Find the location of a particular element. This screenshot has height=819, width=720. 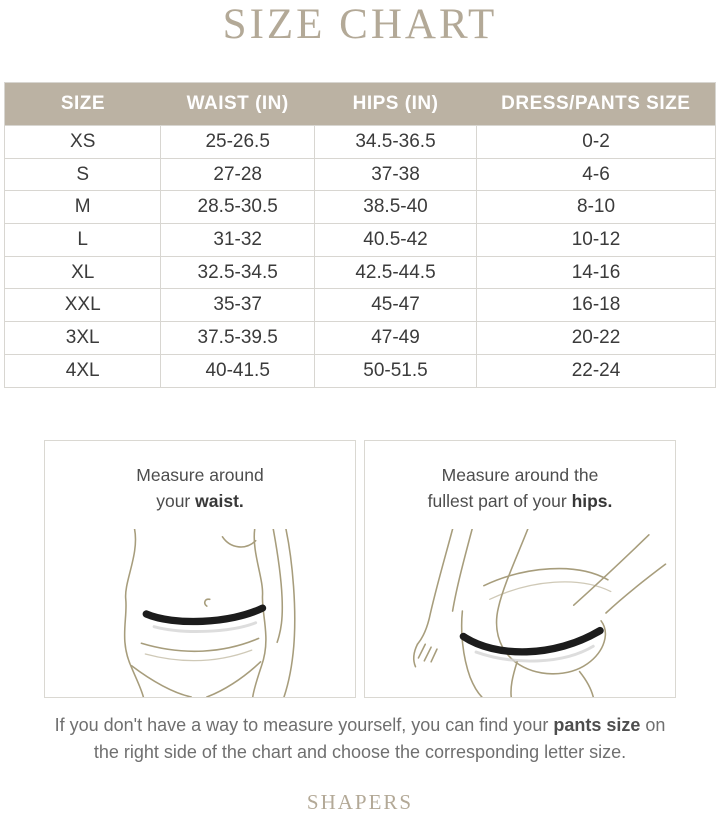

size-cell: XXL is located at coordinates (82, 305).